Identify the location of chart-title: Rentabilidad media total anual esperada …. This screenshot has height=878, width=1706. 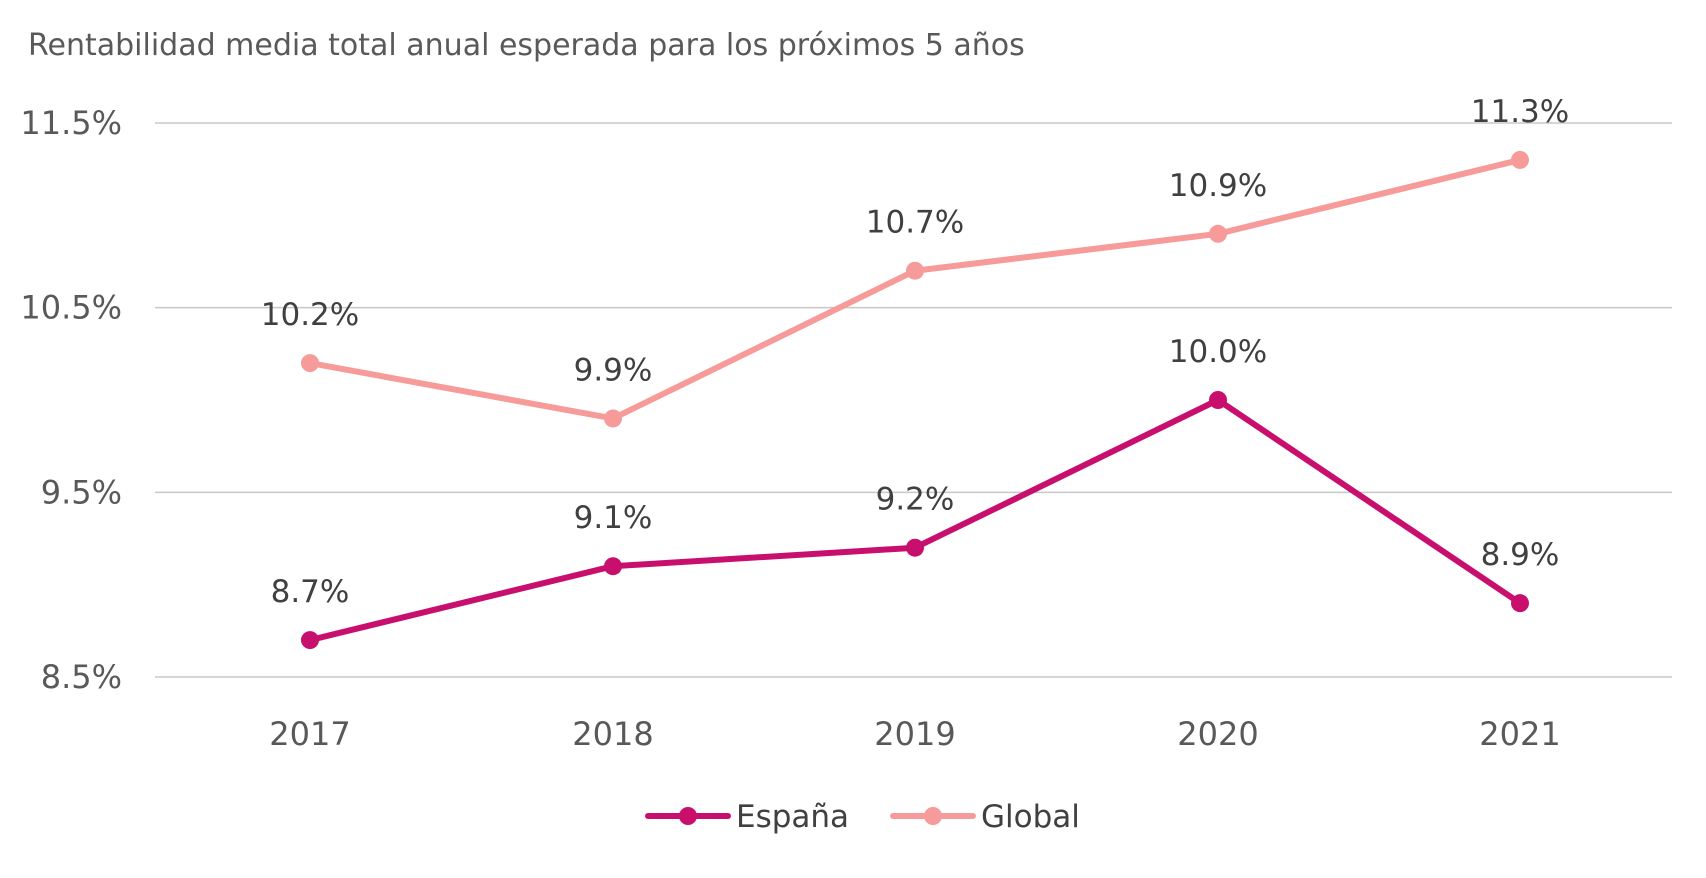
(526, 45).